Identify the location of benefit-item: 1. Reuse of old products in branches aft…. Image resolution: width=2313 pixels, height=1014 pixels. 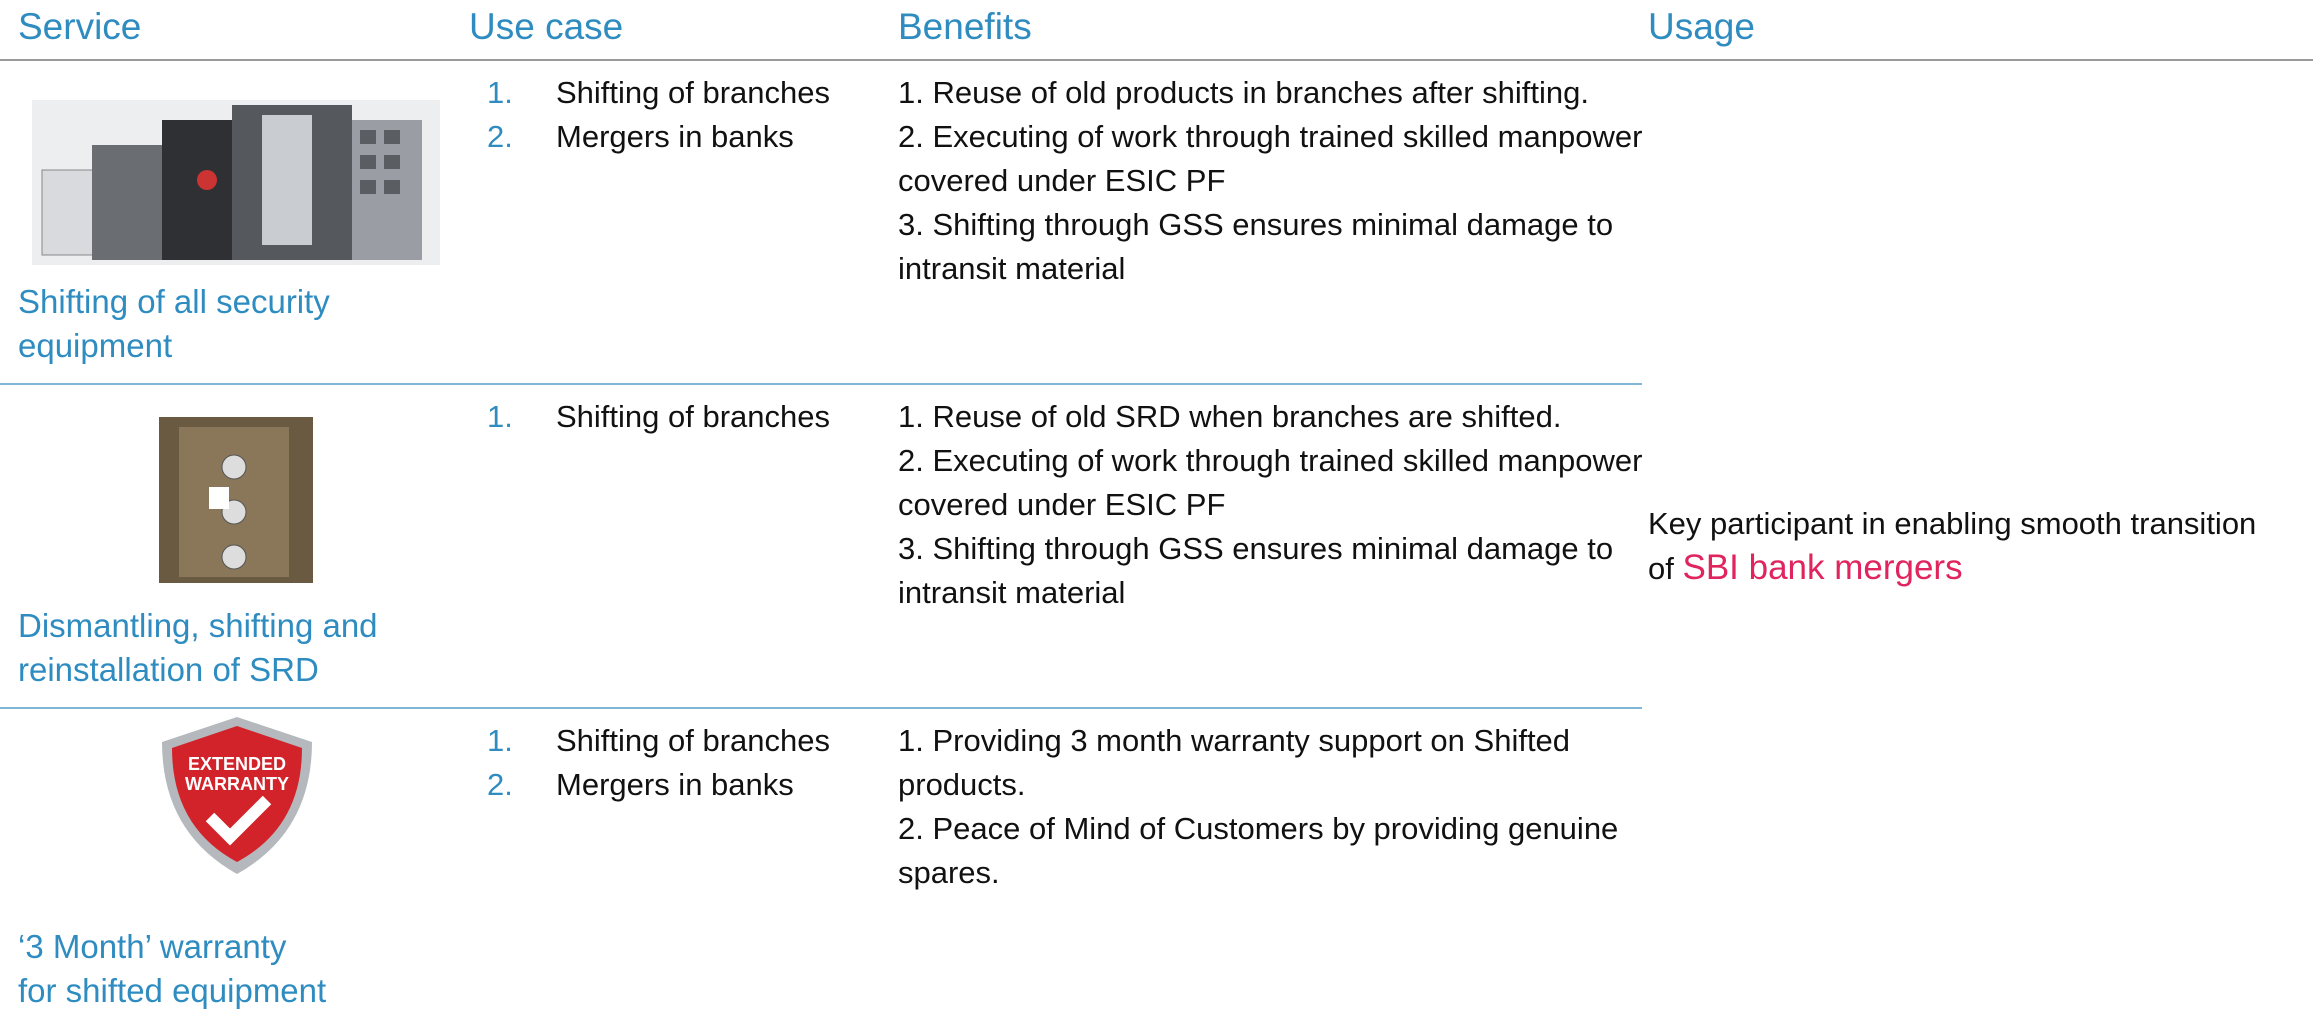
(1244, 92).